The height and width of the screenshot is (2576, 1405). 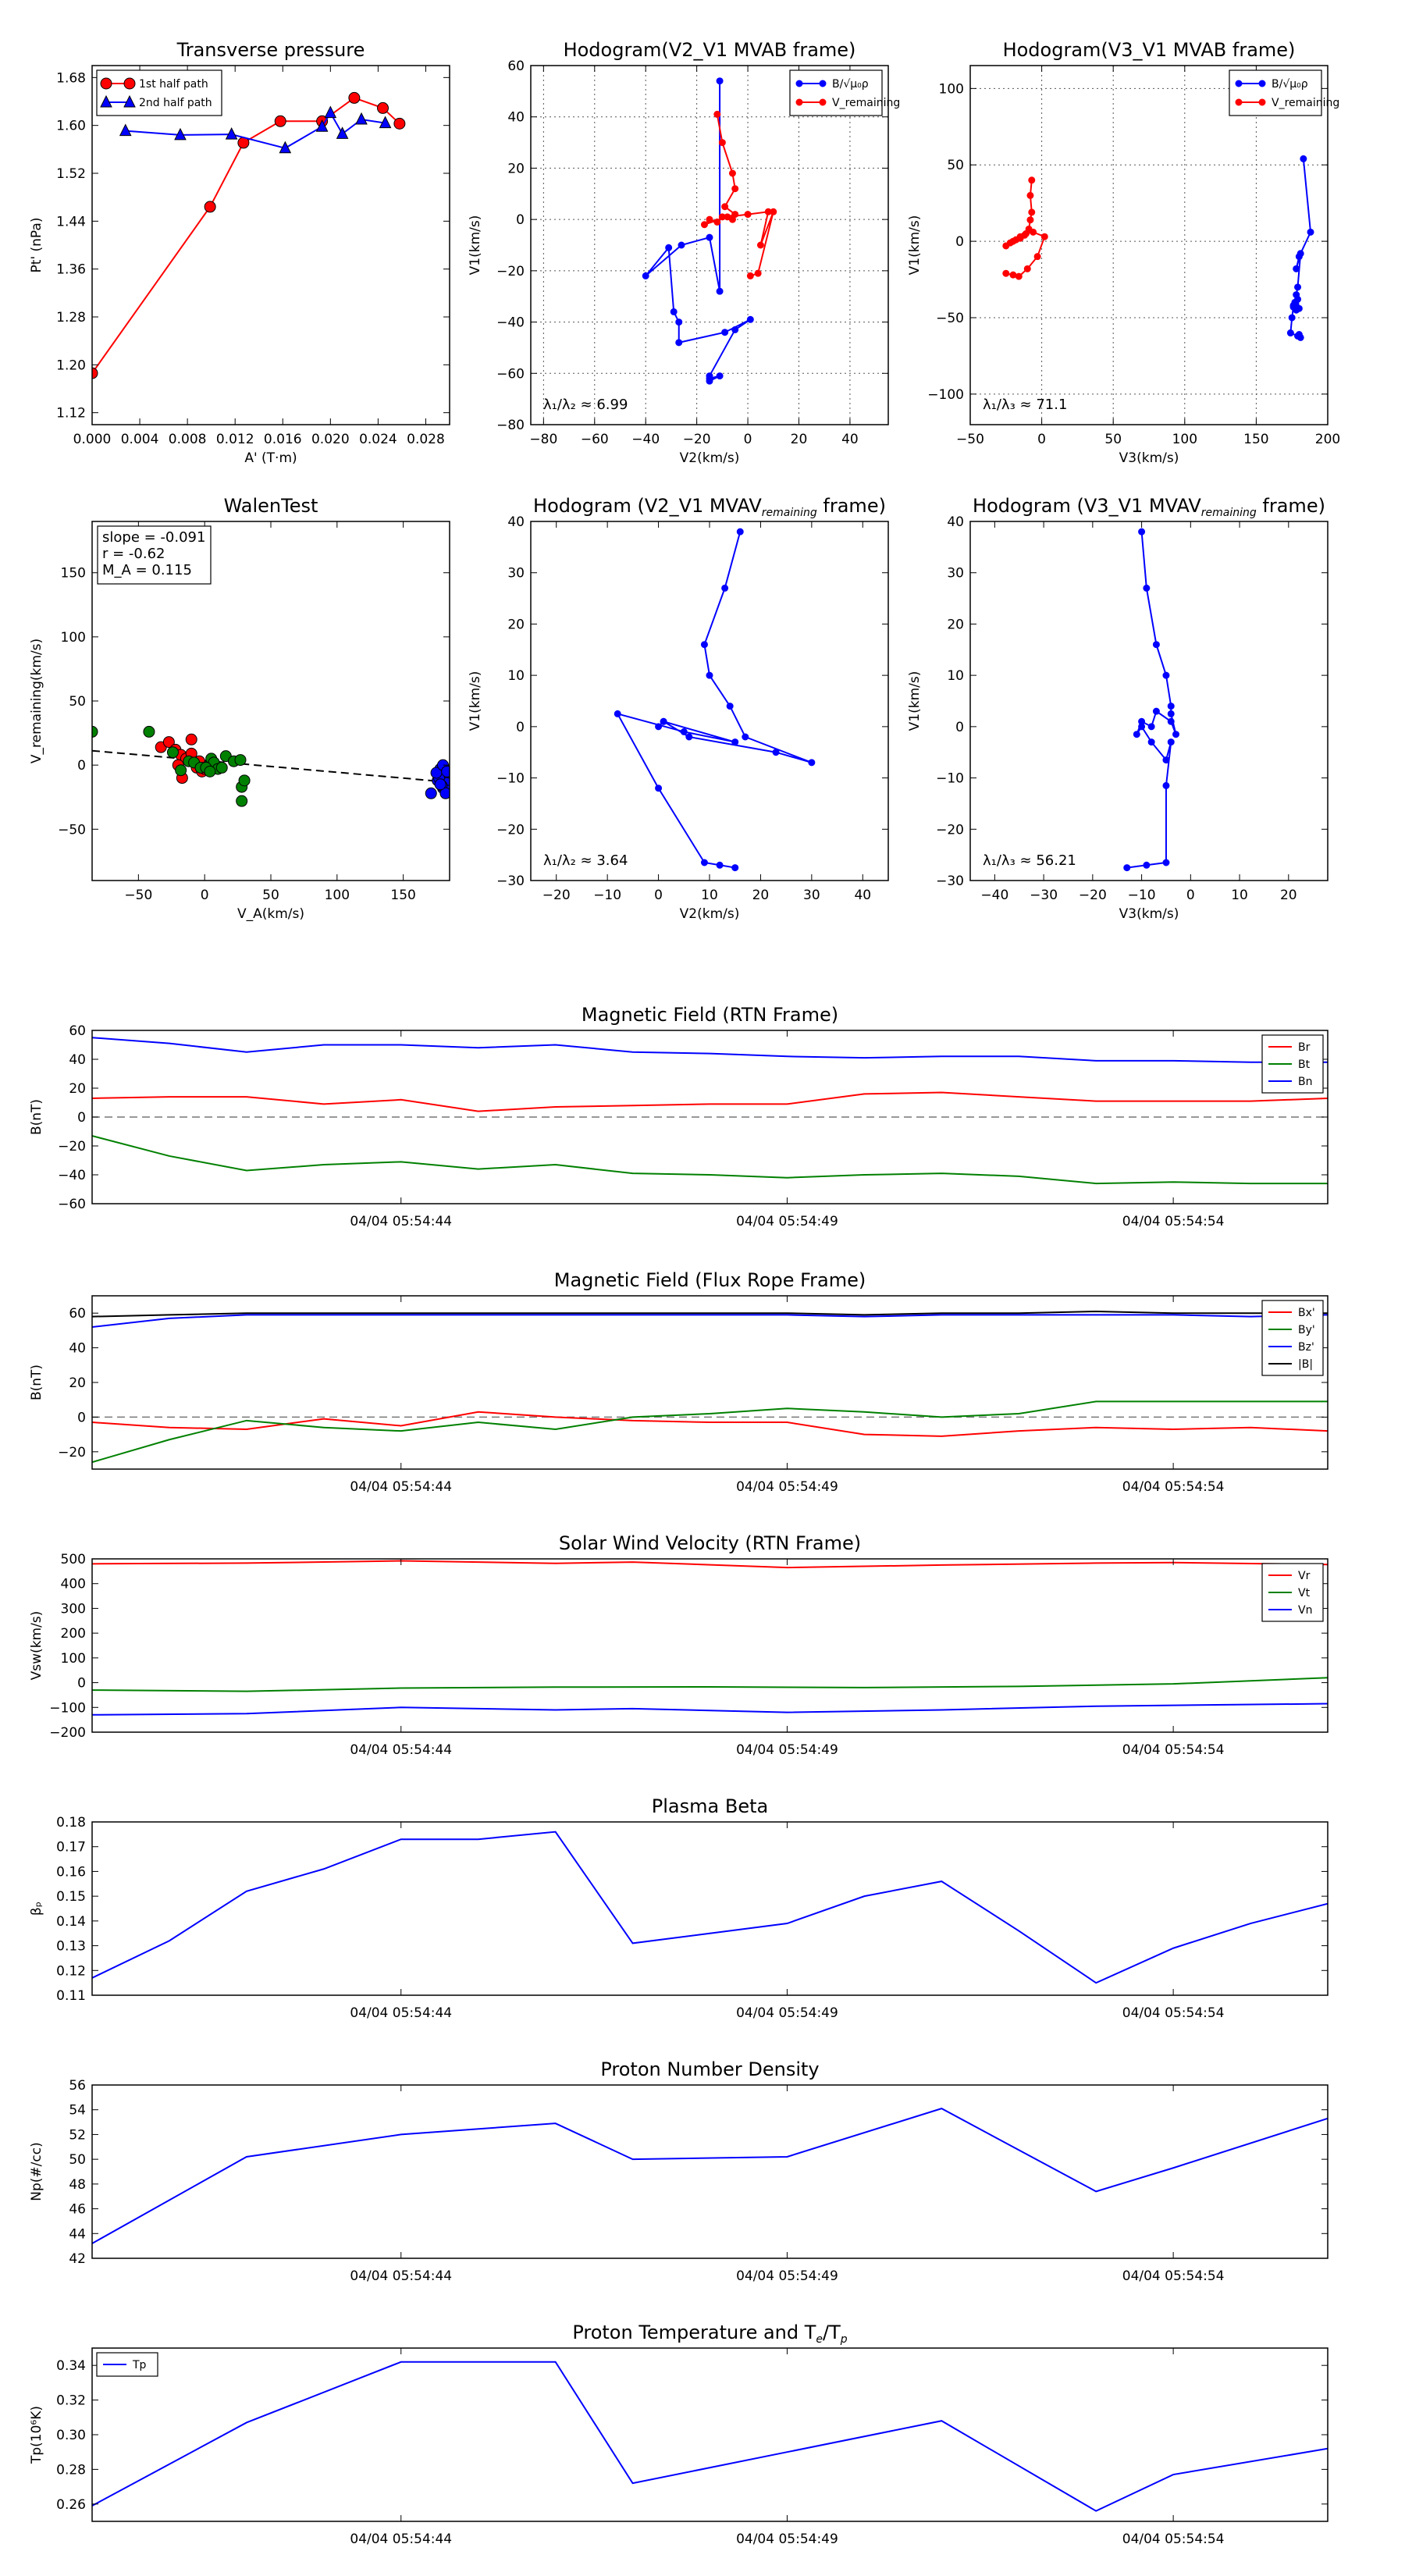 I want to click on time-tick-label: 04/04 05:54:49, so click(x=787, y=2539).